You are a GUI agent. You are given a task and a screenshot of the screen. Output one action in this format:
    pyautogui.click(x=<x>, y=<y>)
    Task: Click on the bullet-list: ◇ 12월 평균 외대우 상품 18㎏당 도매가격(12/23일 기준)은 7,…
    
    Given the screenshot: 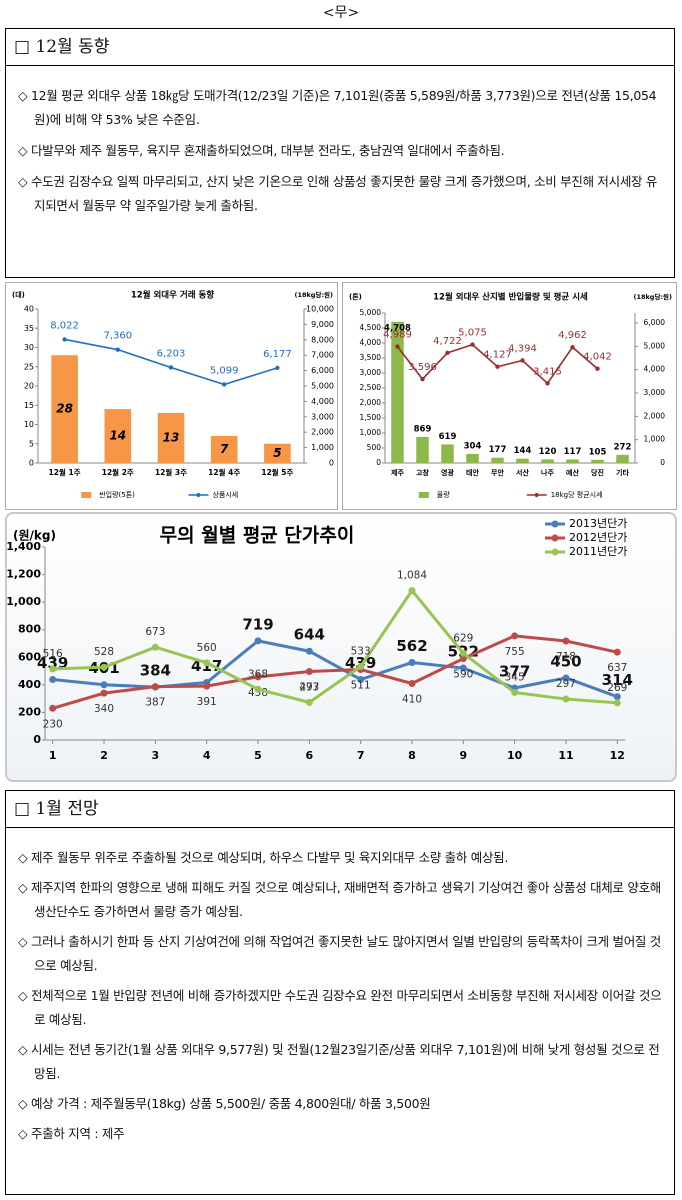 What is the action you would take?
    pyautogui.click(x=340, y=142)
    